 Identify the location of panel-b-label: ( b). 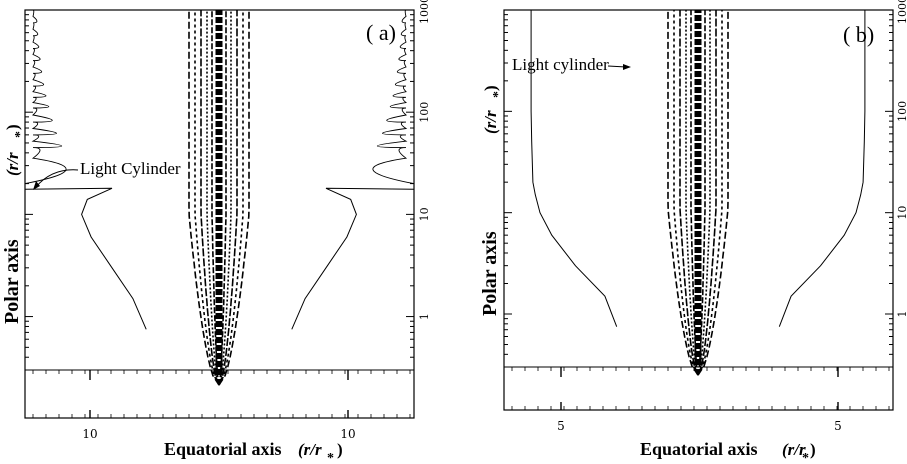
(858, 34).